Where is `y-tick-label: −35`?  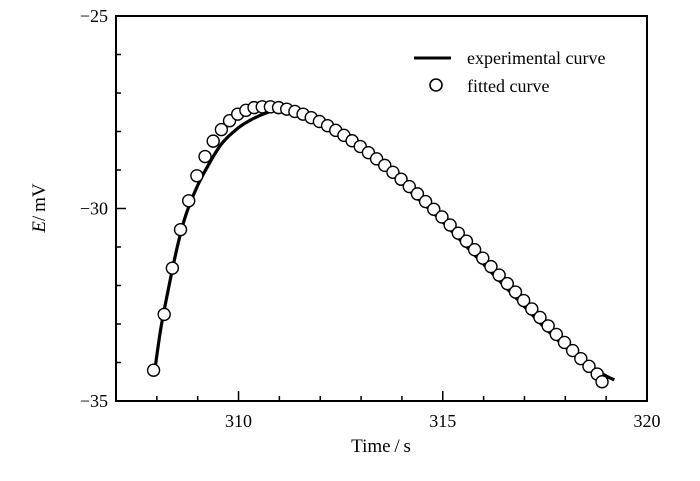 y-tick-label: −35 is located at coordinates (94, 401).